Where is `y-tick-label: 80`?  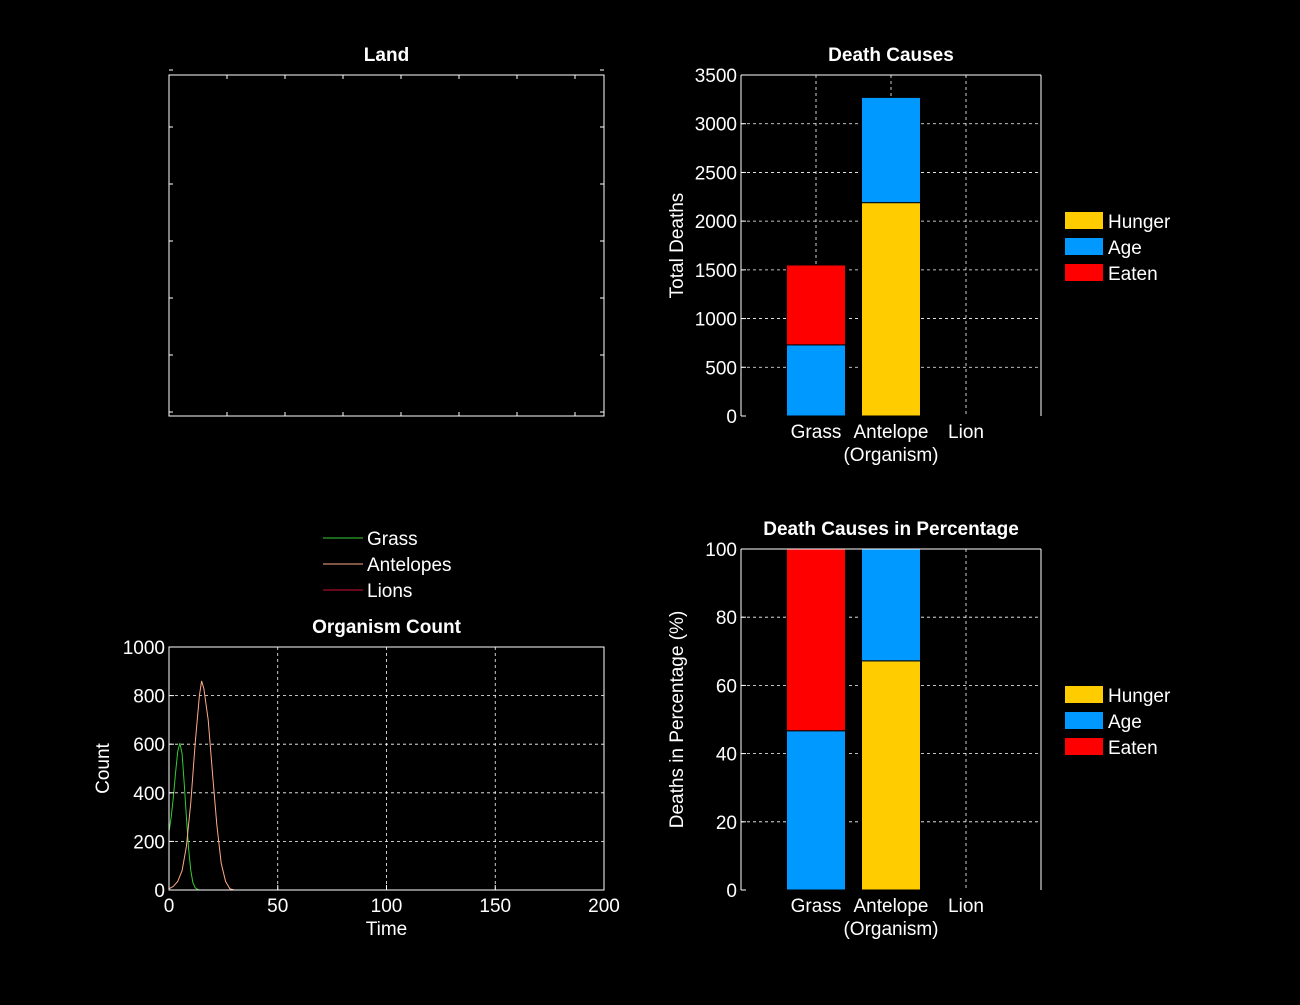 y-tick-label: 80 is located at coordinates (726, 618).